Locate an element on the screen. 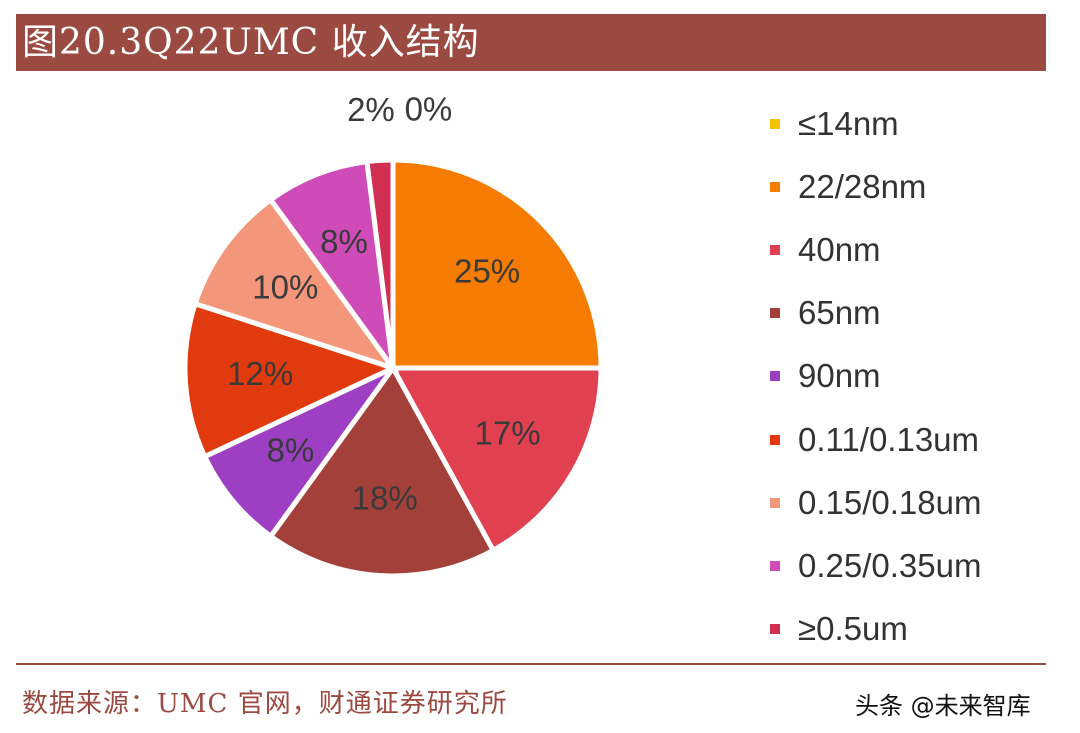 The height and width of the screenshot is (733, 1080). pie-slice-22-28nm is located at coordinates (497, 264).